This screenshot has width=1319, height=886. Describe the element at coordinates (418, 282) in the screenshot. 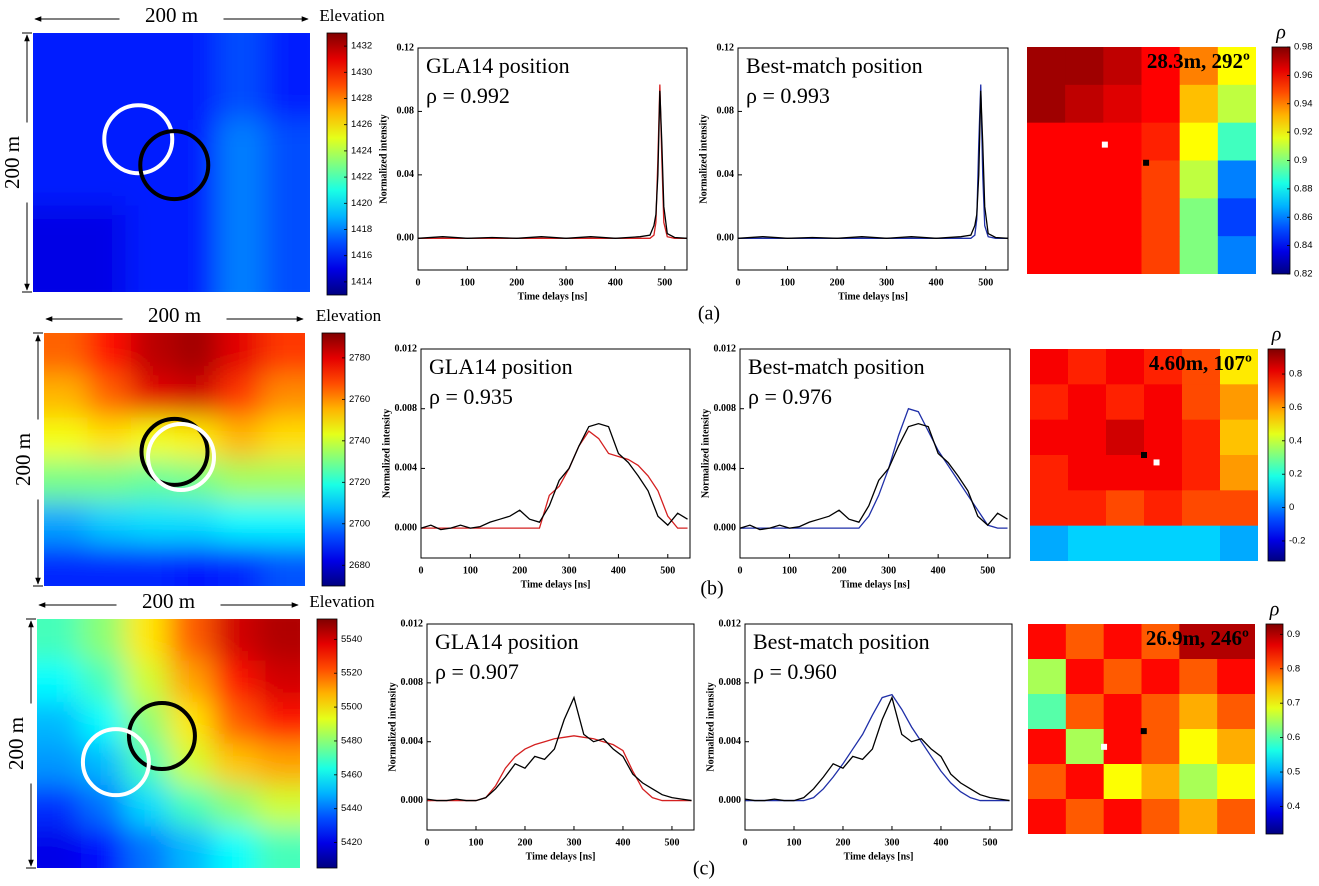

I see `x-tick-label: 0` at that location.